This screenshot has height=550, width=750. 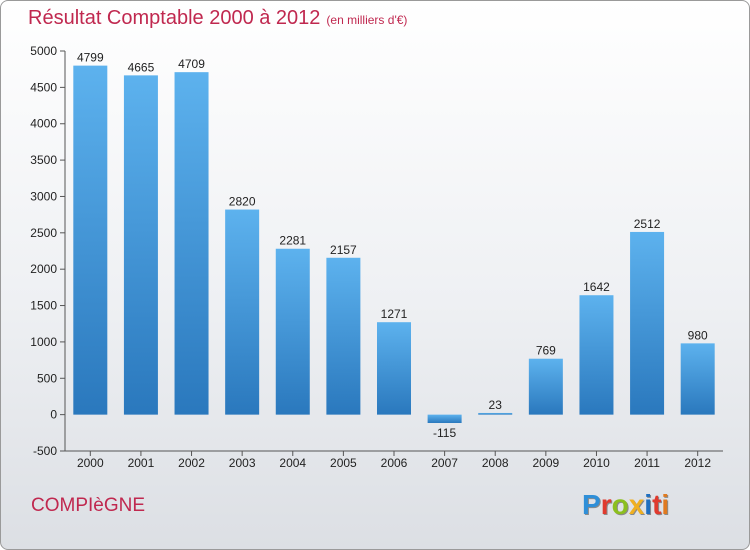 I want to click on y-tick-label: -500, so click(x=45, y=451).